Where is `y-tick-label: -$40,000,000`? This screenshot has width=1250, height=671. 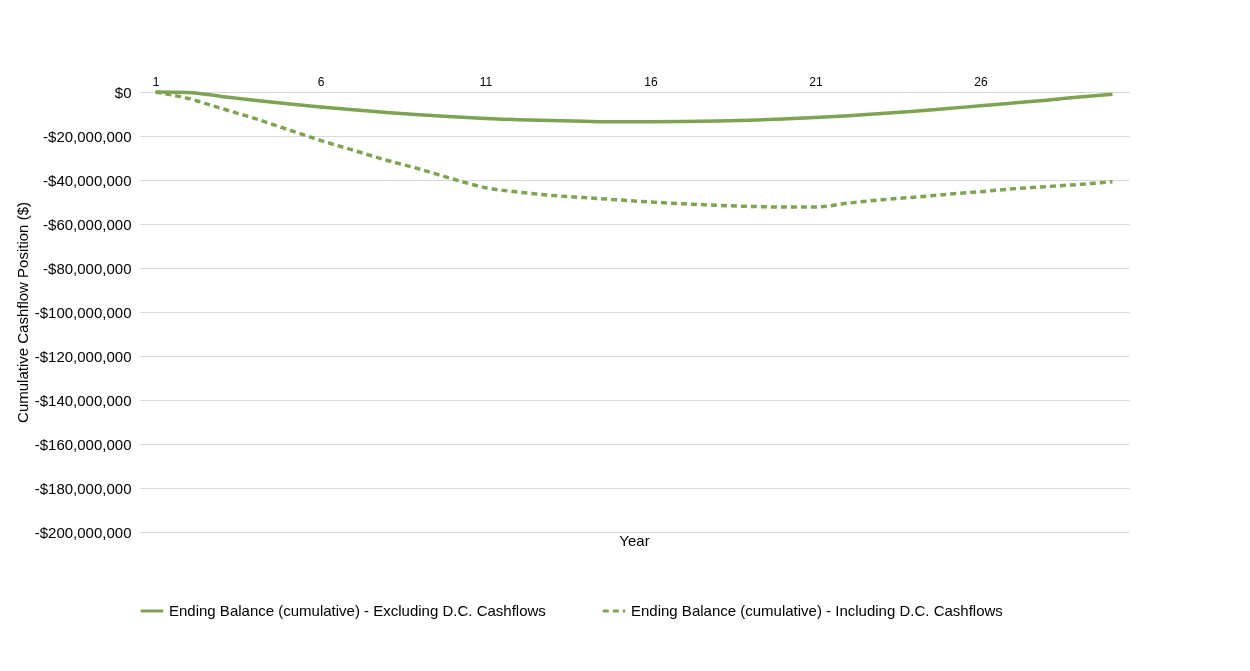
y-tick-label: -$40,000,000 is located at coordinates (87, 180).